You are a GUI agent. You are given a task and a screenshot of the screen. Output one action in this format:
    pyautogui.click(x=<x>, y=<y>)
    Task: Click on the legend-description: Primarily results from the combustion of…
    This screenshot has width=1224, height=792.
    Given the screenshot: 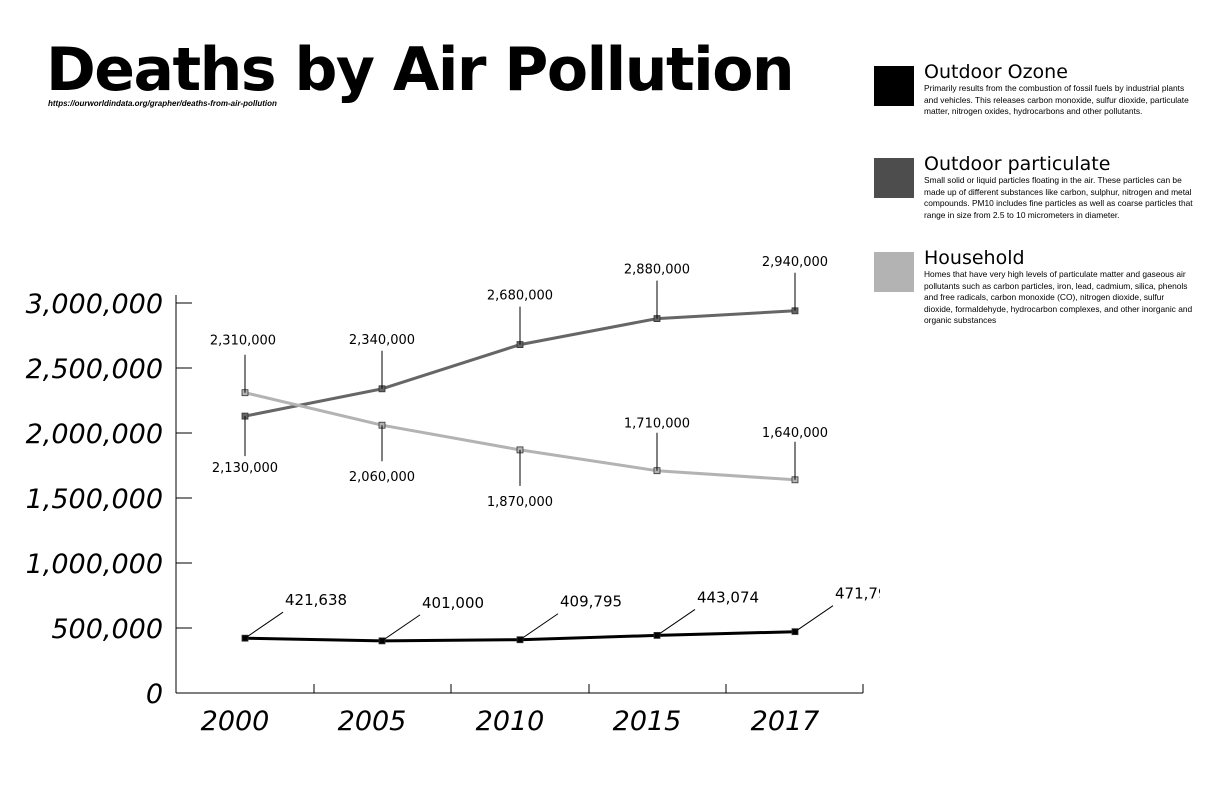 What is the action you would take?
    pyautogui.click(x=1056, y=99)
    